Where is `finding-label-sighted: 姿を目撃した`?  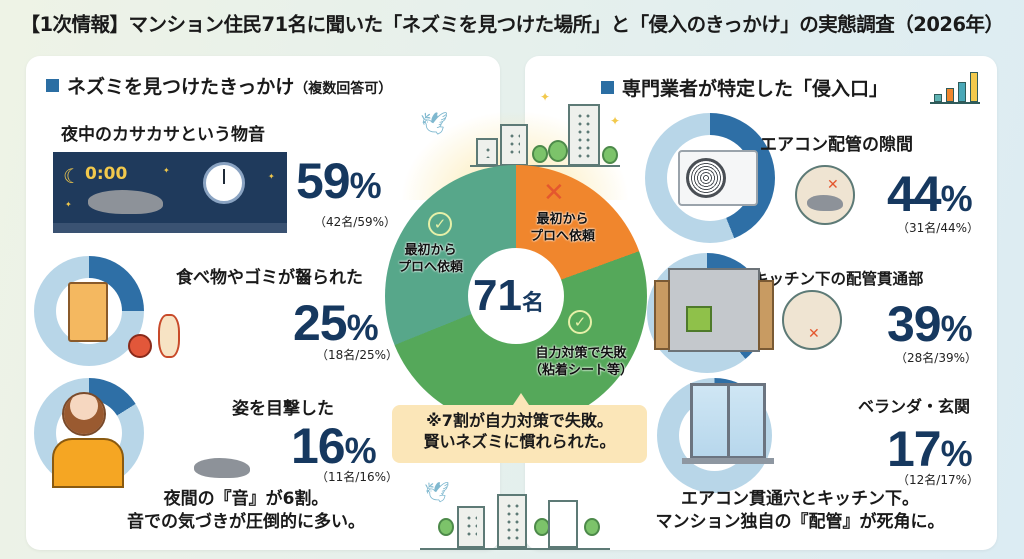 finding-label-sighted: 姿を目撃した is located at coordinates (283, 409).